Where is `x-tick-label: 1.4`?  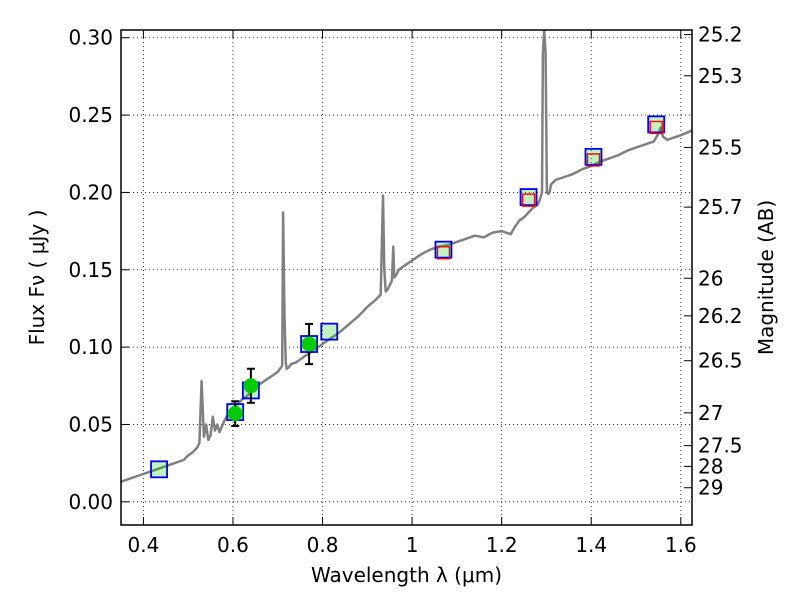 x-tick-label: 1.4 is located at coordinates (591, 545).